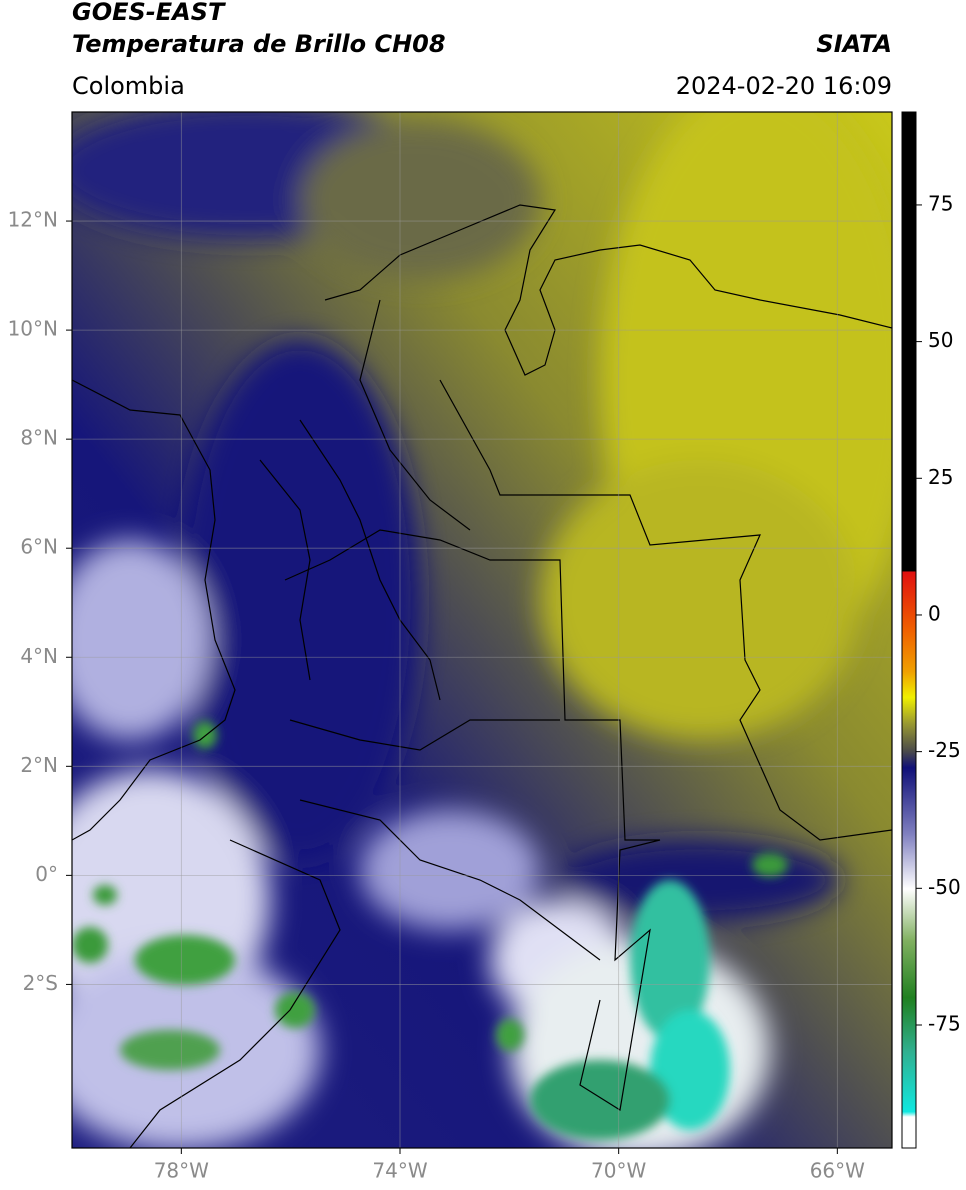  I want to click on y-tick-label: 10°N, so click(33, 329).